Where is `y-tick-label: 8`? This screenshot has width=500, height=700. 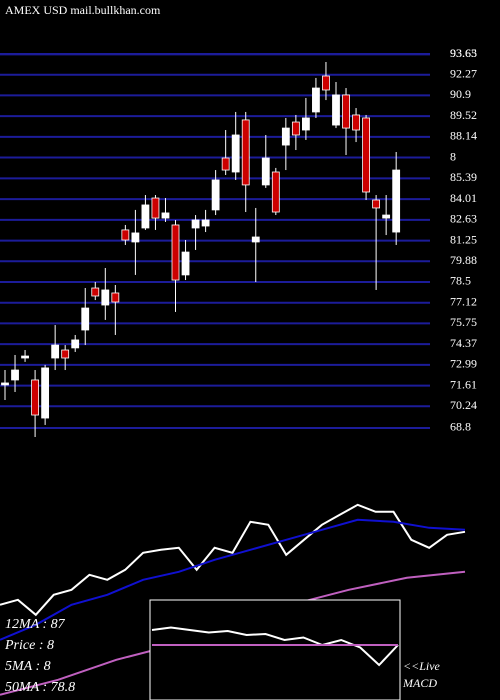 y-tick-label: 8 is located at coordinates (453, 156).